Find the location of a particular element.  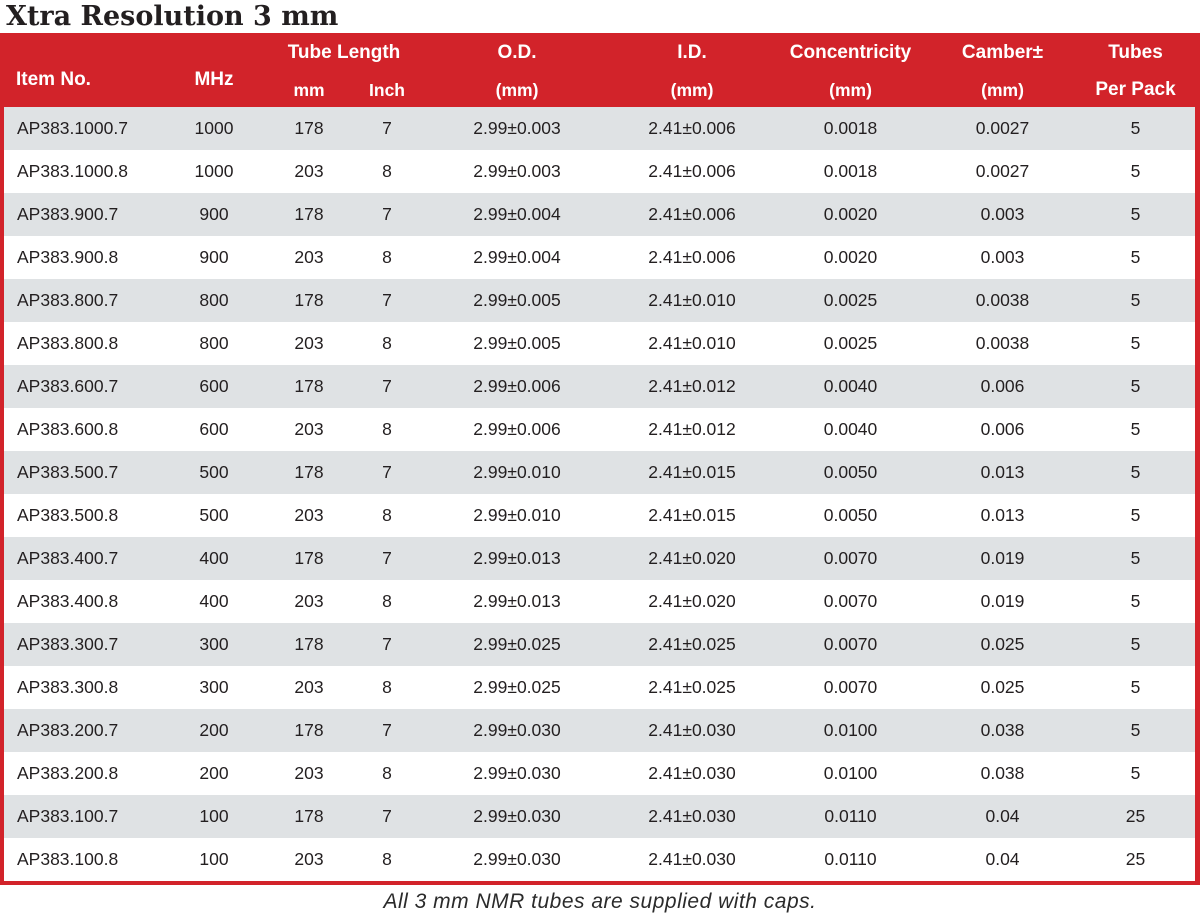

table-cell: 2.99±0.013 is located at coordinates (517, 558).